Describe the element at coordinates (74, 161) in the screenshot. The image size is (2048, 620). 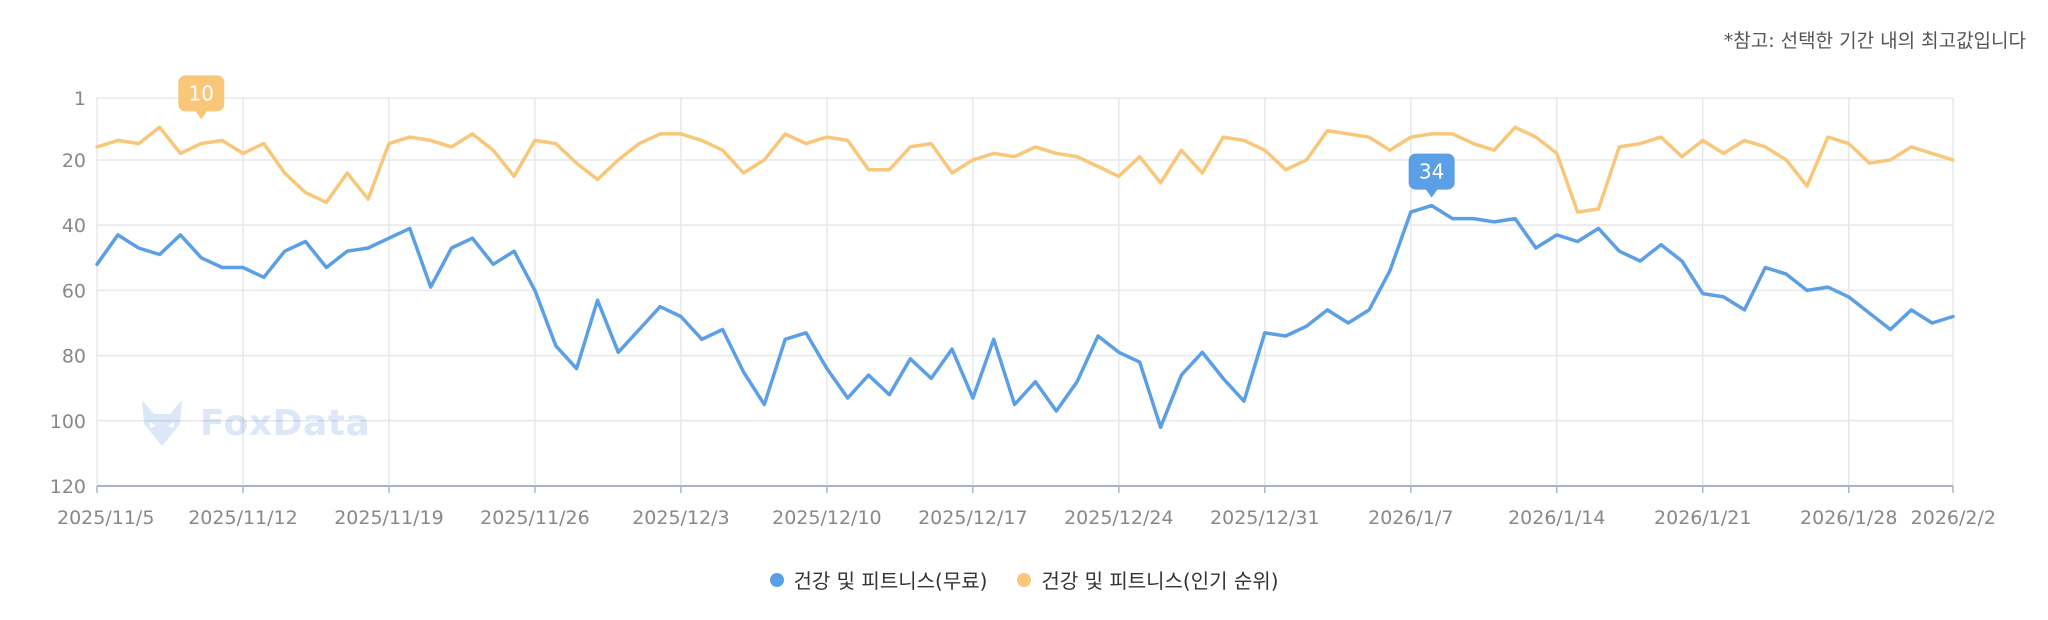
I see `y-tick-label: 20` at that location.